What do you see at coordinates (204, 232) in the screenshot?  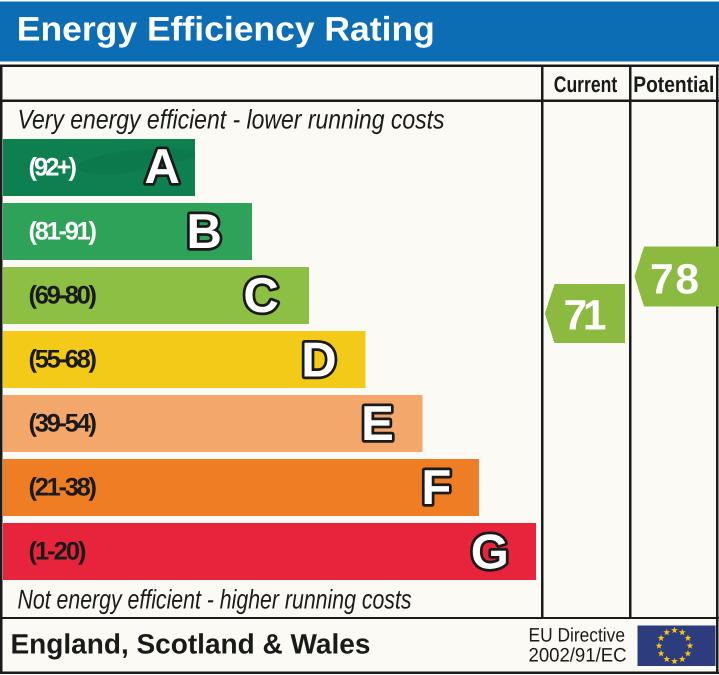 I see `svg-text: B` at bounding box center [204, 232].